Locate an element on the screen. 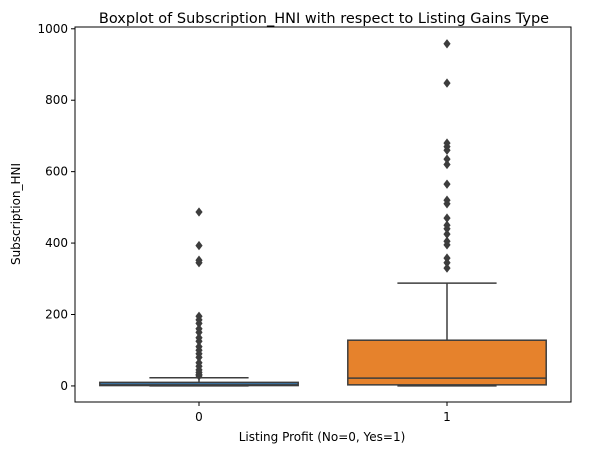 This screenshot has width=590, height=455. y-tick-label: 400 is located at coordinates (56, 243).